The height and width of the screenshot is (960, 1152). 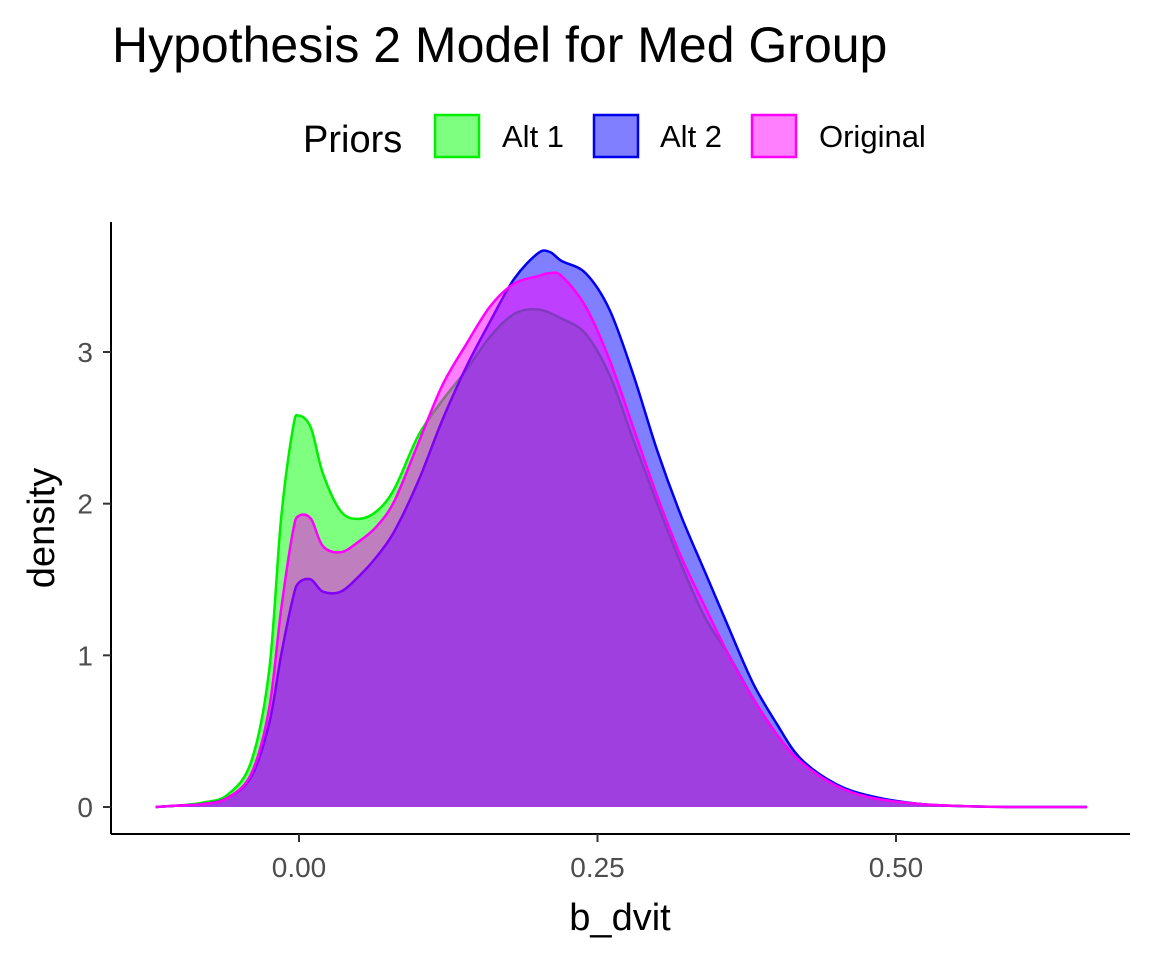 What do you see at coordinates (691, 136) in the screenshot?
I see `legend-label-alt-2: Alt 2` at bounding box center [691, 136].